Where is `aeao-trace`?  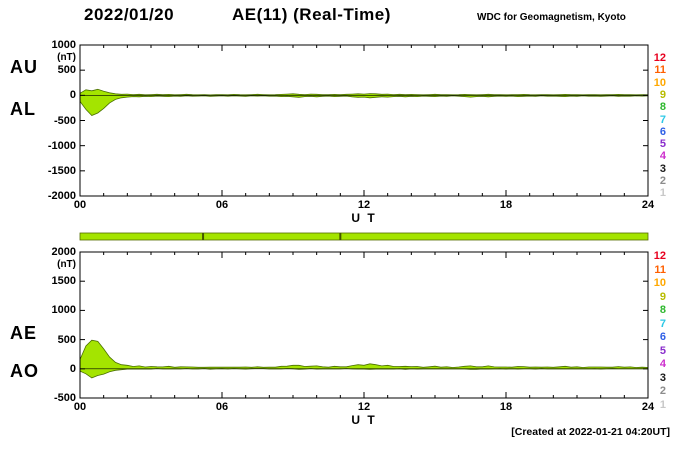 aeao-trace is located at coordinates (364, 359).